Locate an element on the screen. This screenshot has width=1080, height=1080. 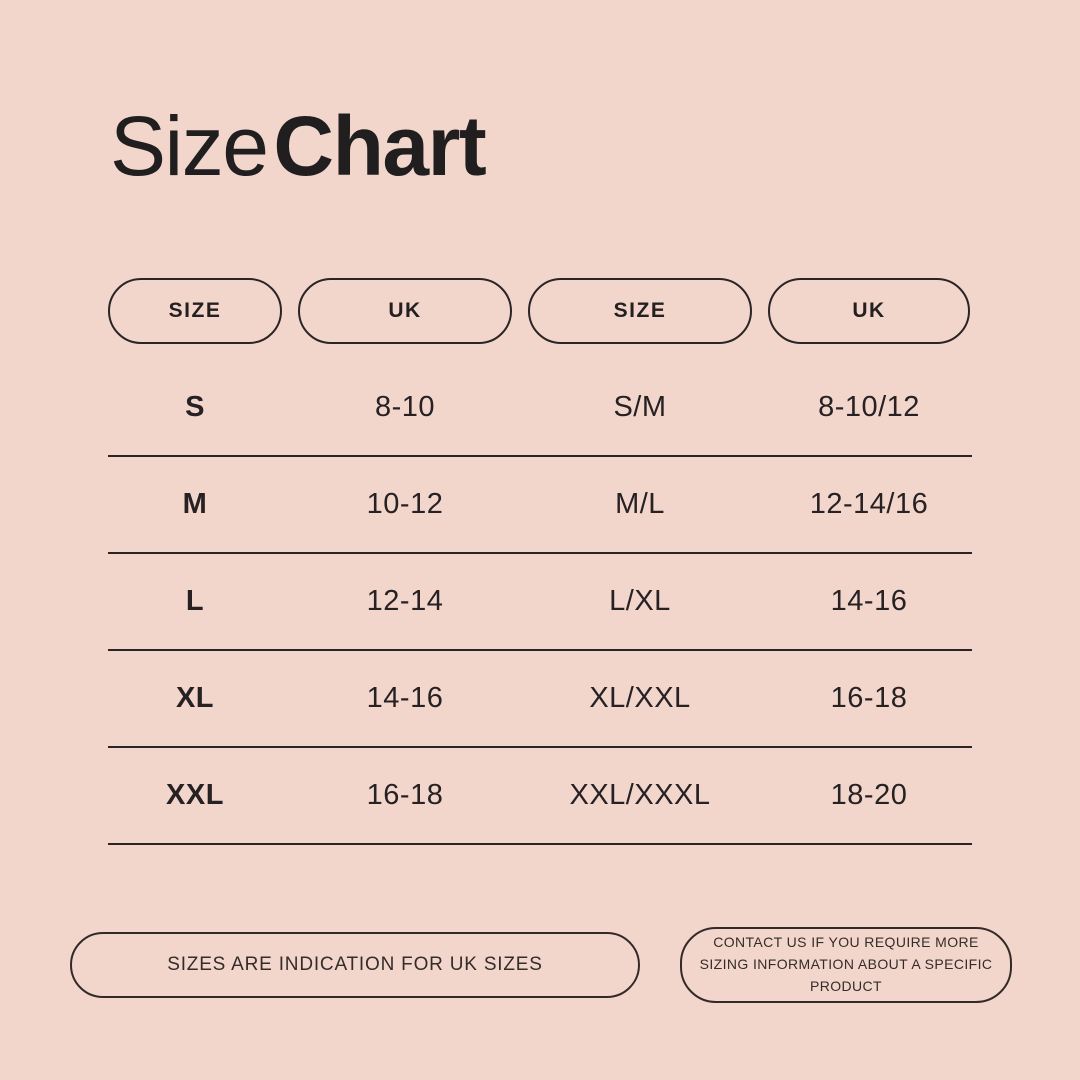
column-header-pill-size-2: SIZE is located at coordinates (640, 311).